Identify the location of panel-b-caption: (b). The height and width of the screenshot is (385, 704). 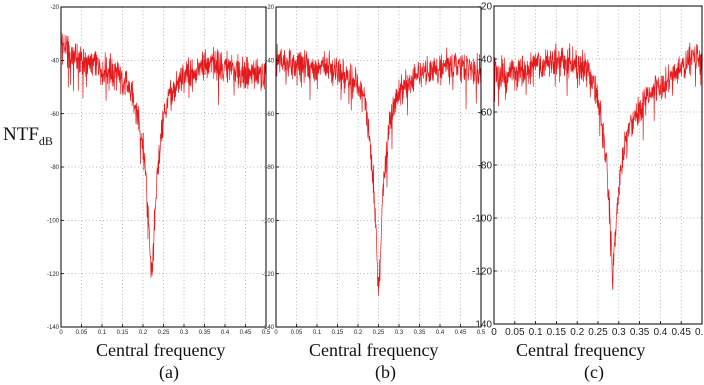
(385, 372).